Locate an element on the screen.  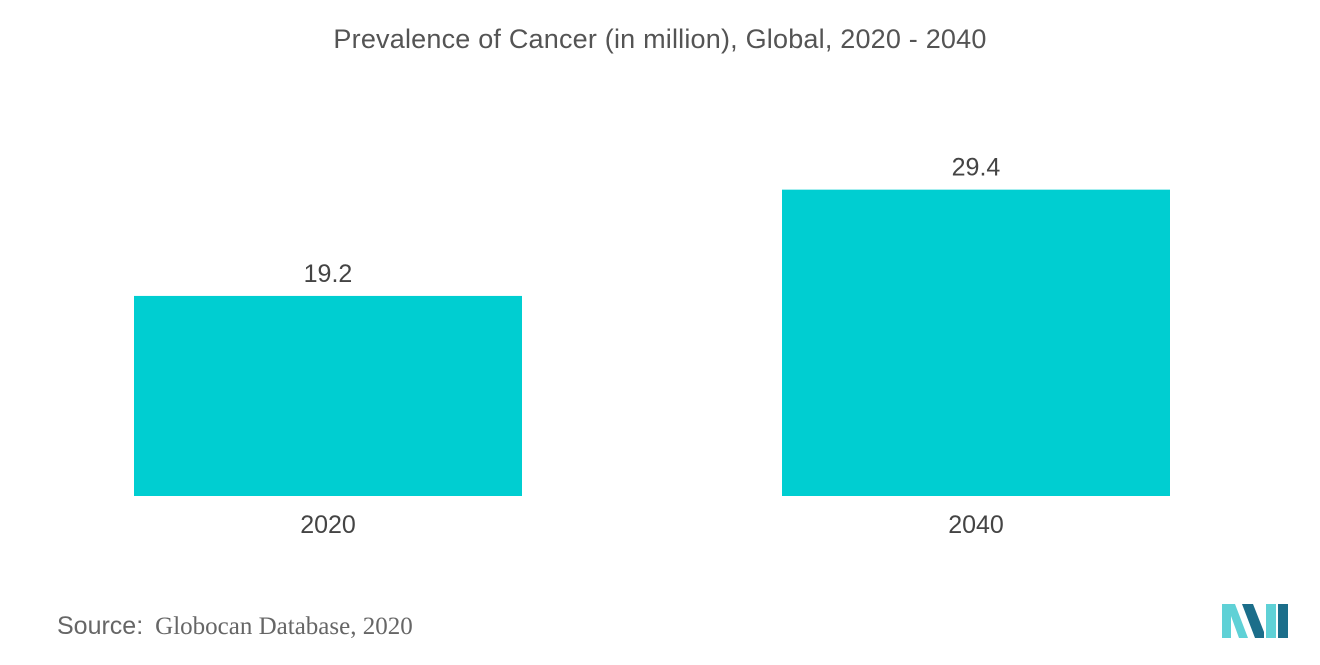
value-label-2020: 19.2 is located at coordinates (328, 274).